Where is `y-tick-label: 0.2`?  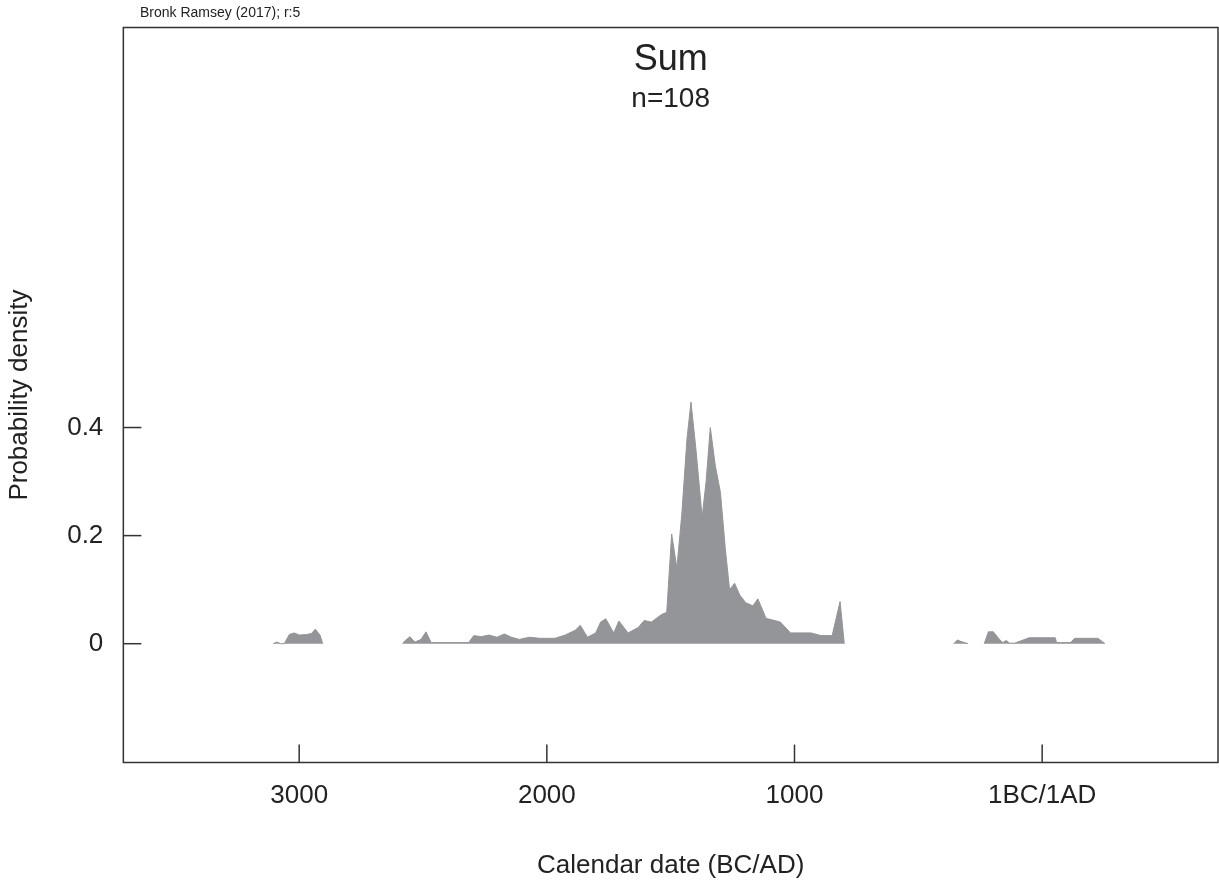 y-tick-label: 0.2 is located at coordinates (85, 533).